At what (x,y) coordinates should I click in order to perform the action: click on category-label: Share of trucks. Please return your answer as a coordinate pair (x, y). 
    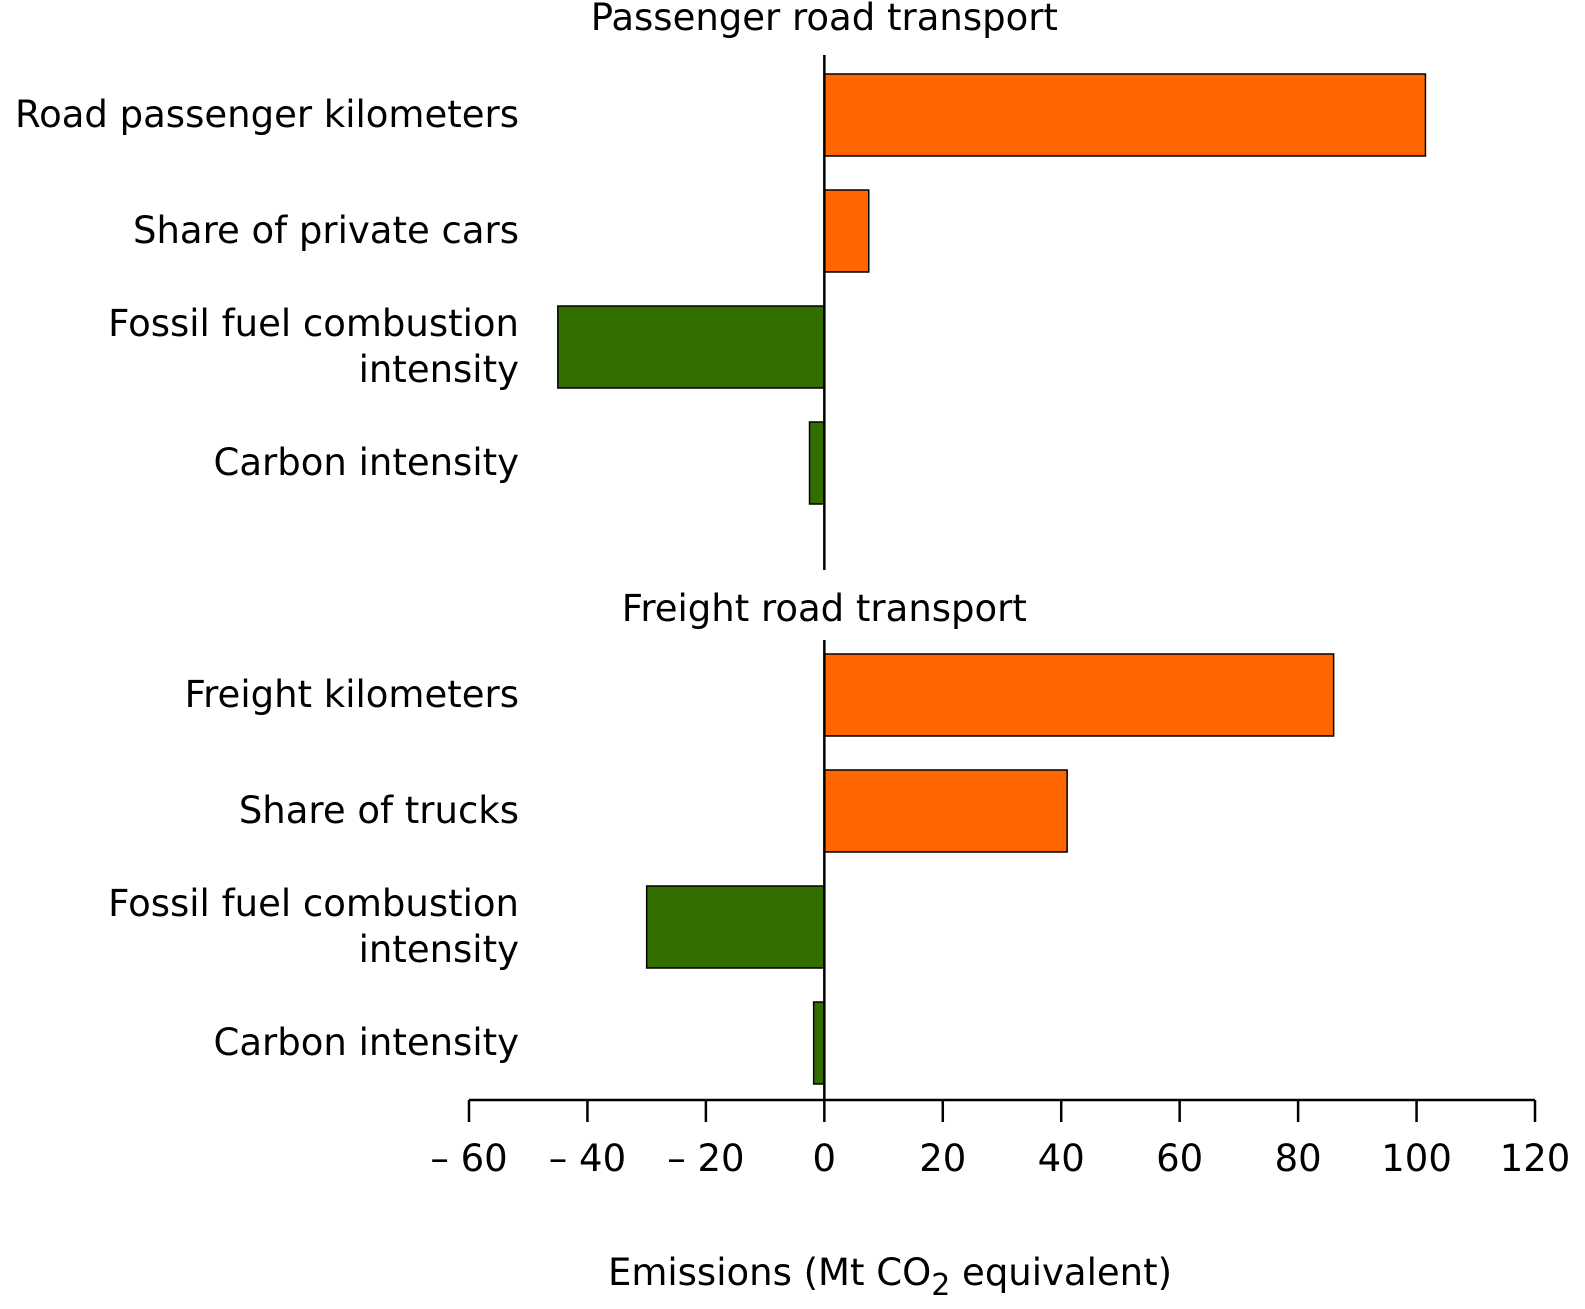
    Looking at the image, I should click on (379, 810).